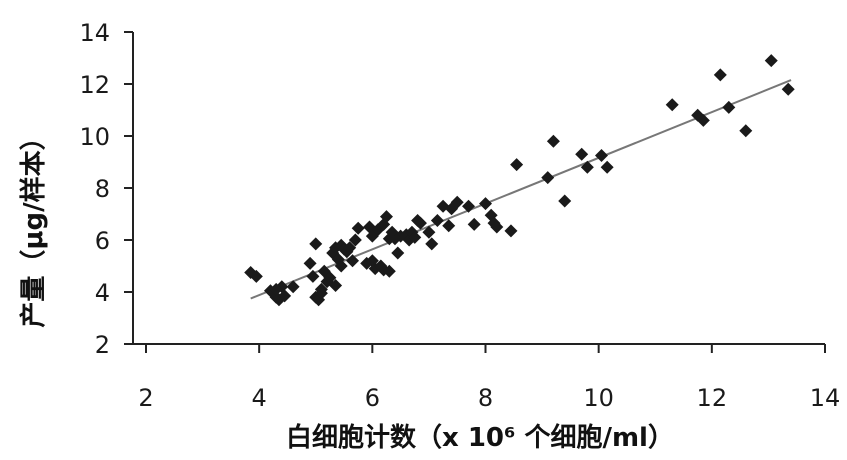 The width and height of the screenshot is (847, 460). I want to click on y-tick-label: 10, so click(94, 137).